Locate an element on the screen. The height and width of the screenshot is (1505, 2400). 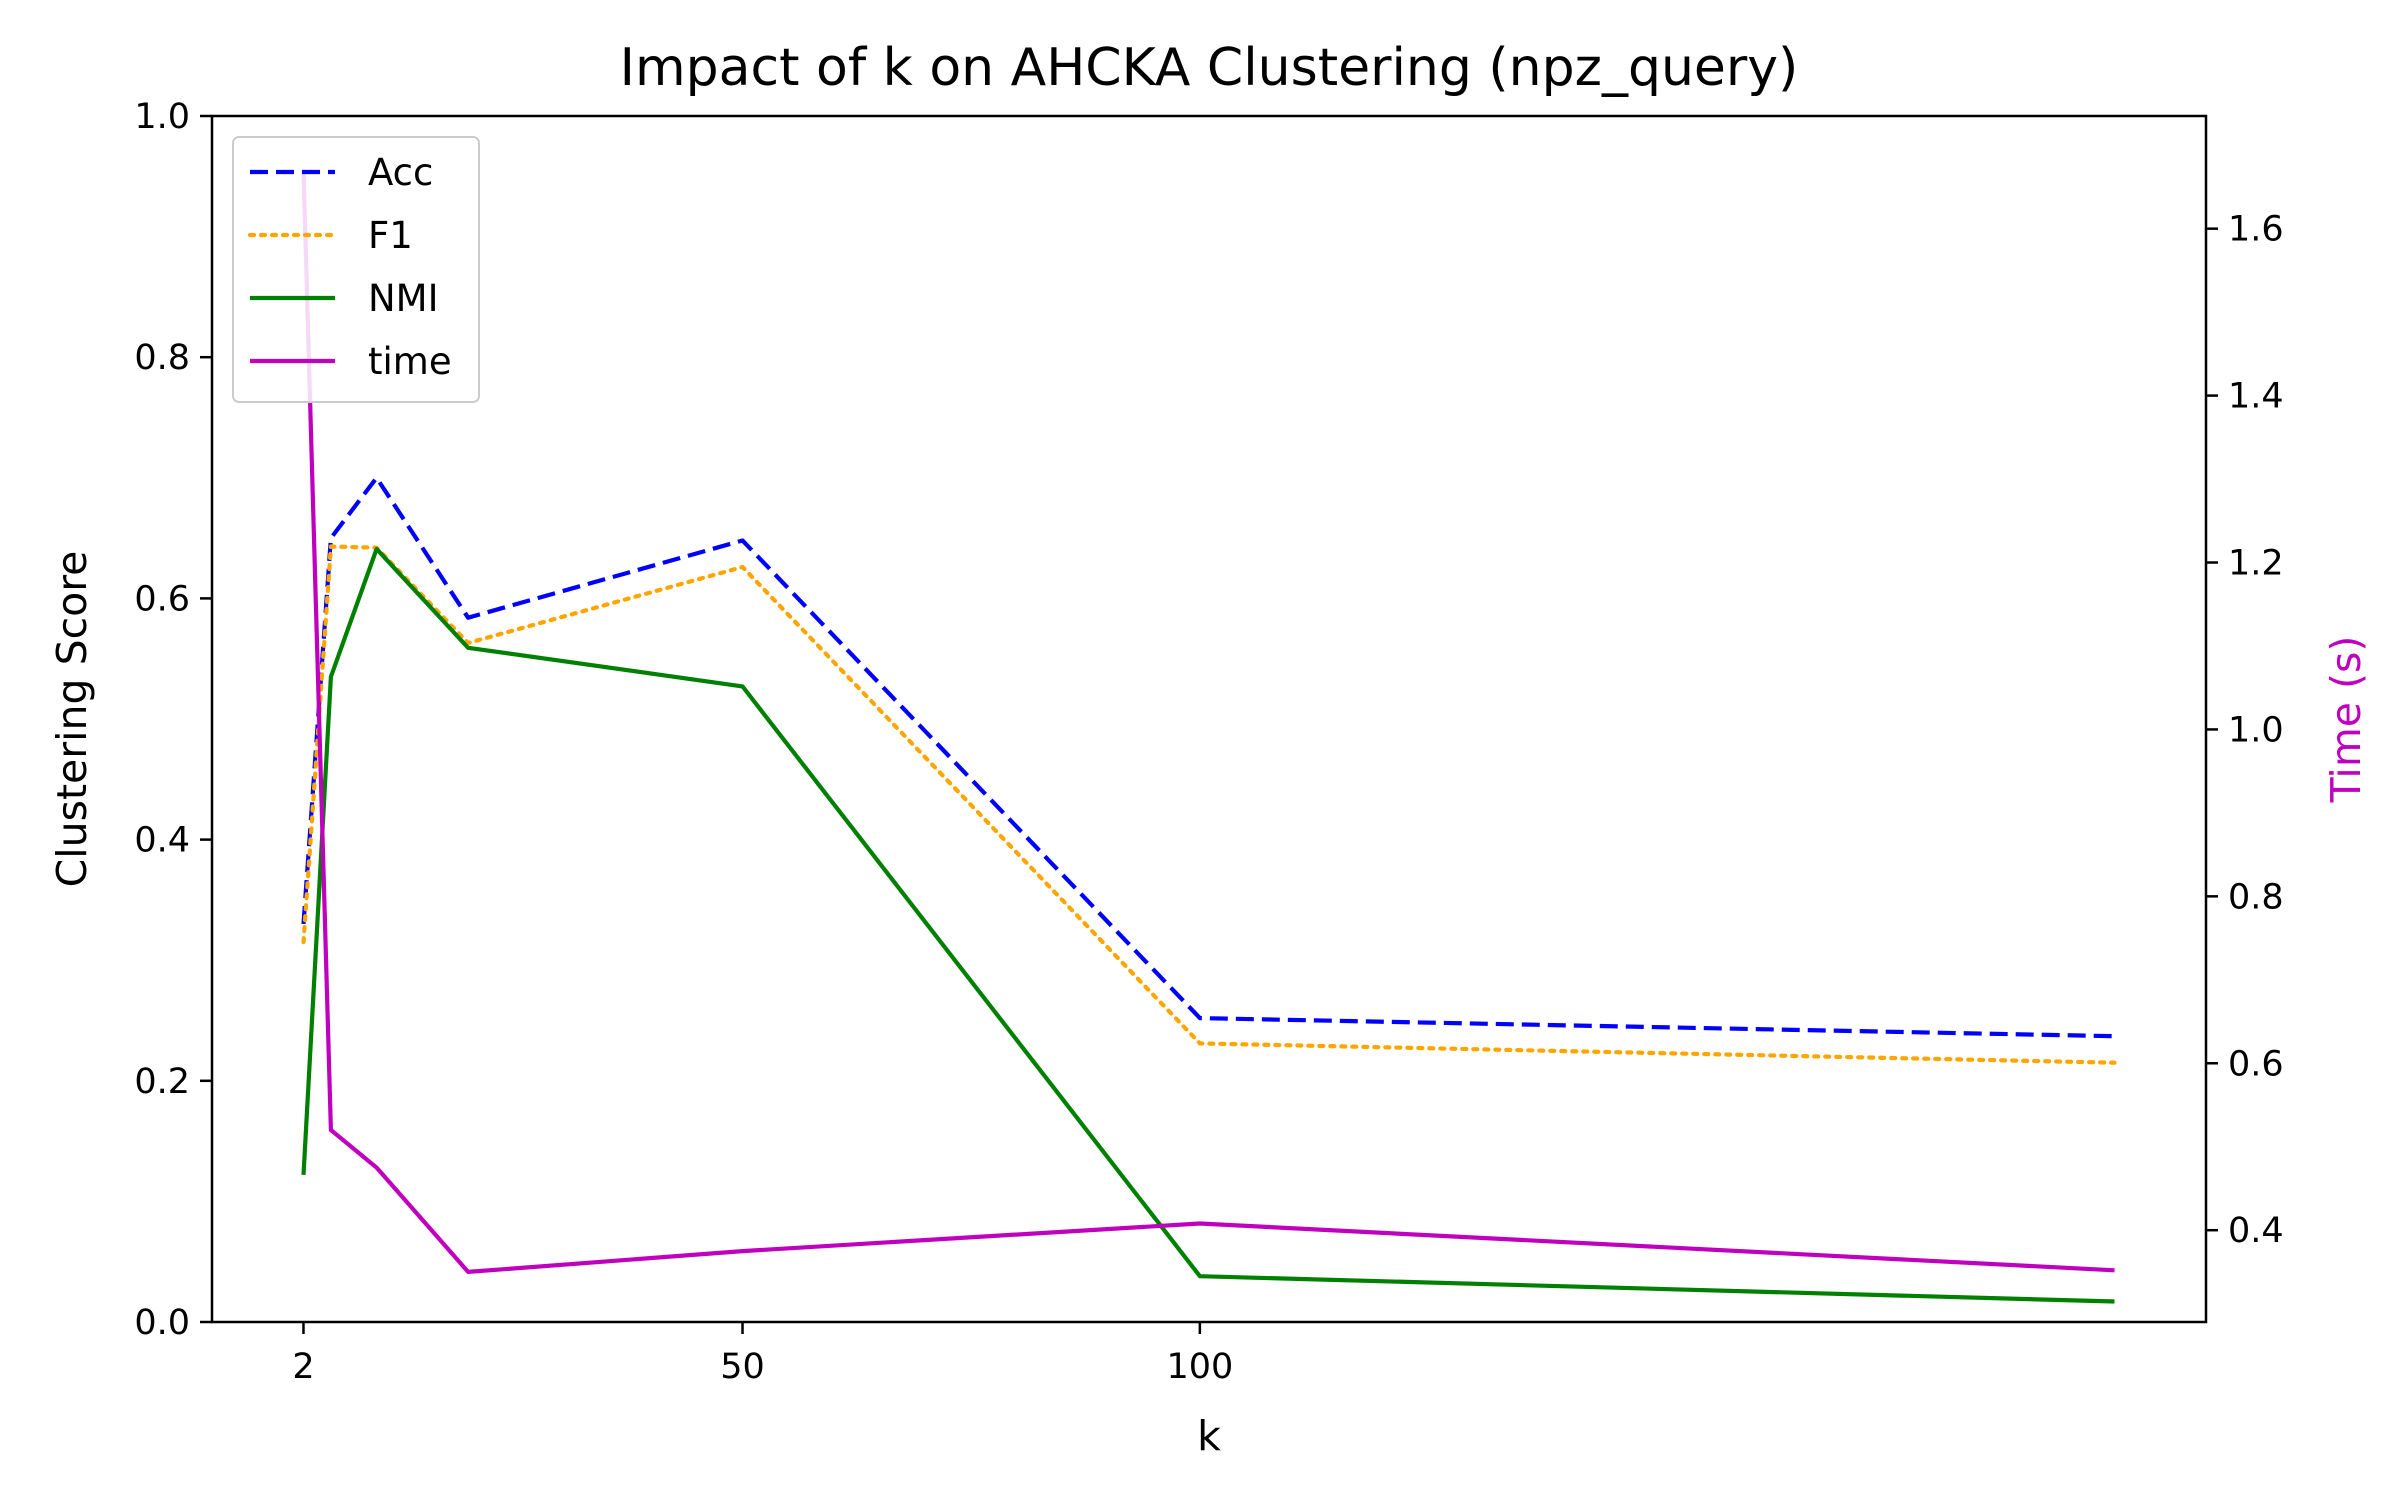
x-axis: 2 50 100 is located at coordinates (762, 1354).